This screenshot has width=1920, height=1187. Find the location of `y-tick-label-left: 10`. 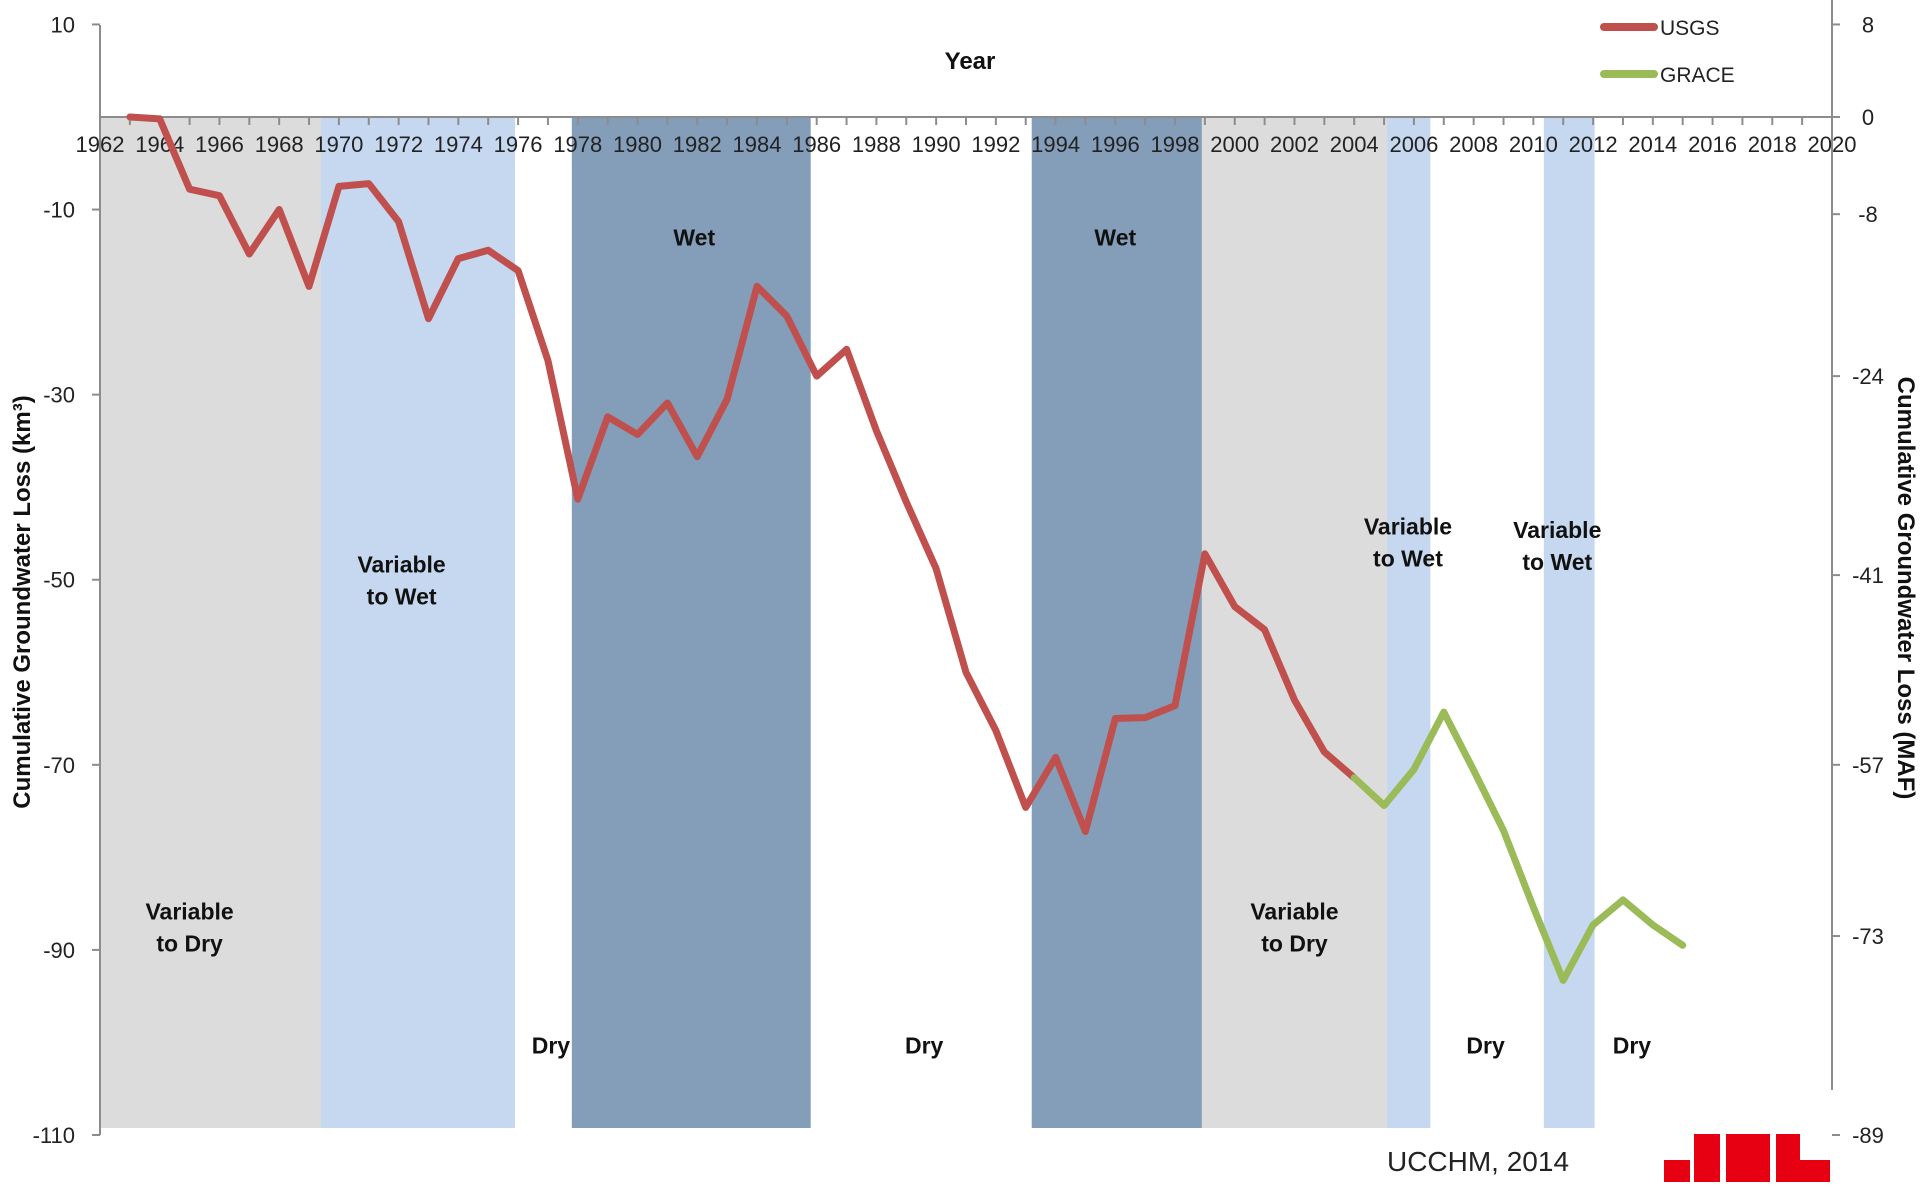

y-tick-label-left: 10 is located at coordinates (63, 24).